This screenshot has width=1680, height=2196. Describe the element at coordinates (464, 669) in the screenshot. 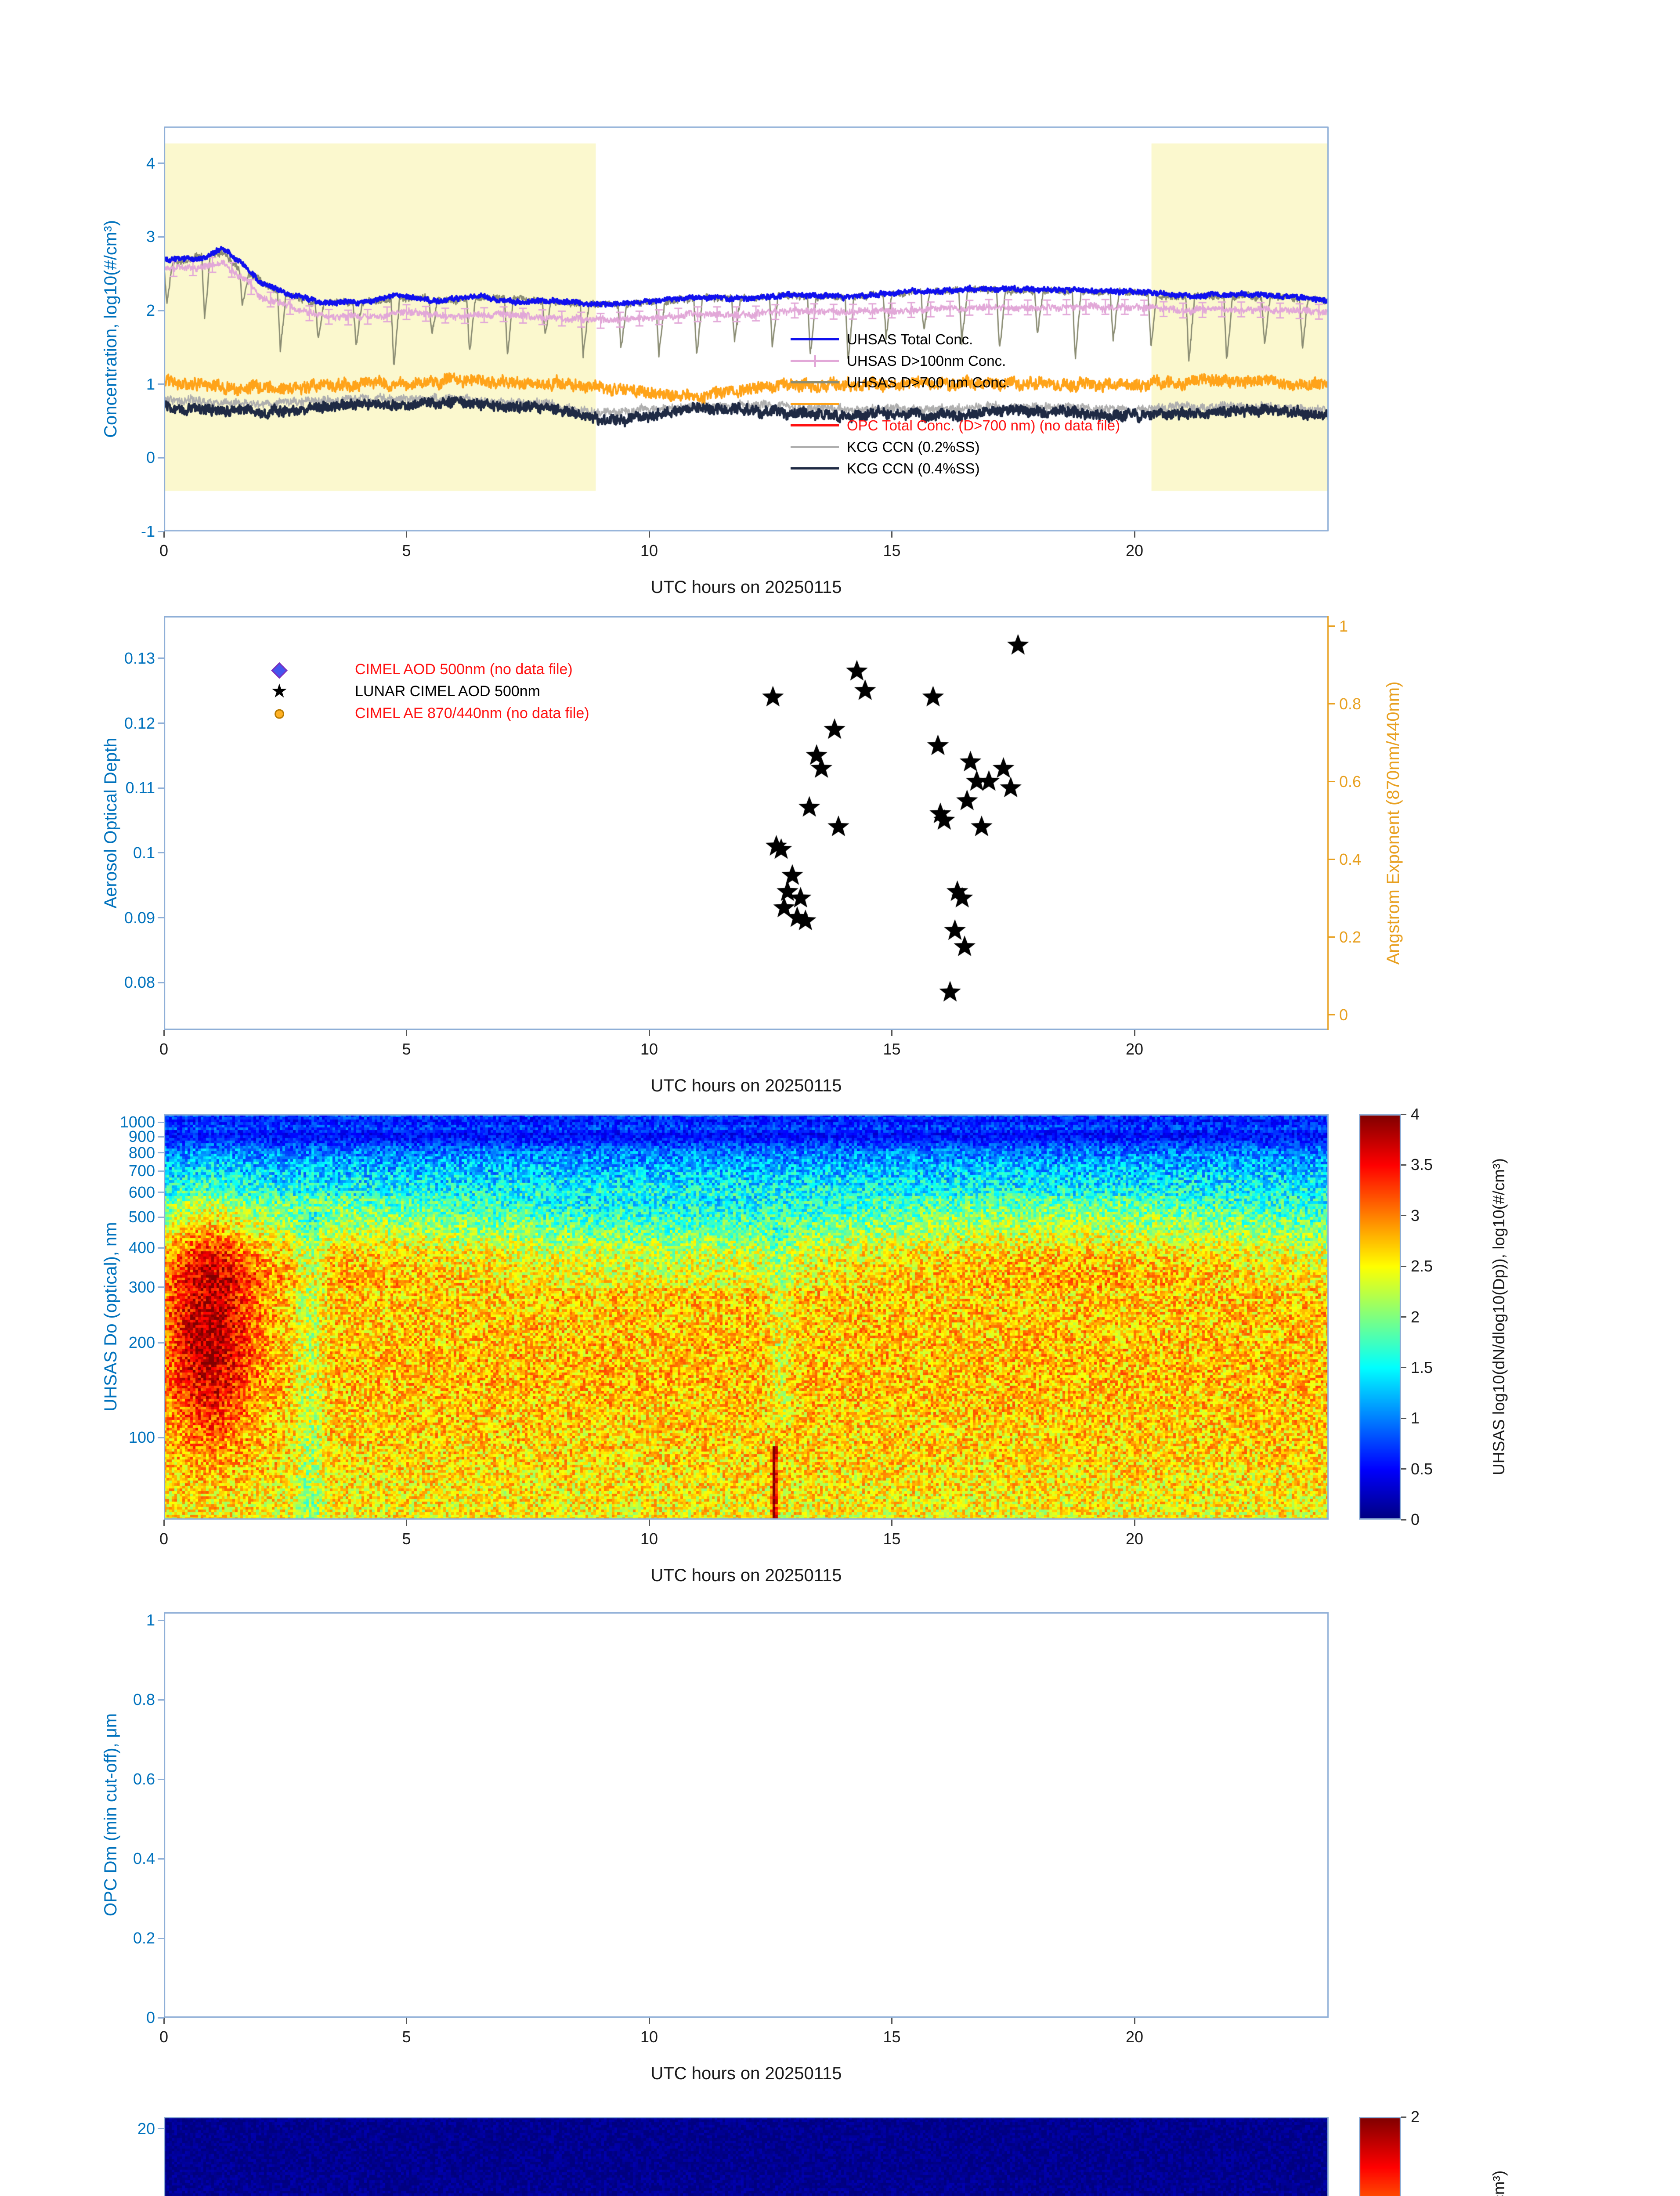

I see `legend-label: CIMEL AOD 500nm (no data file)` at that location.